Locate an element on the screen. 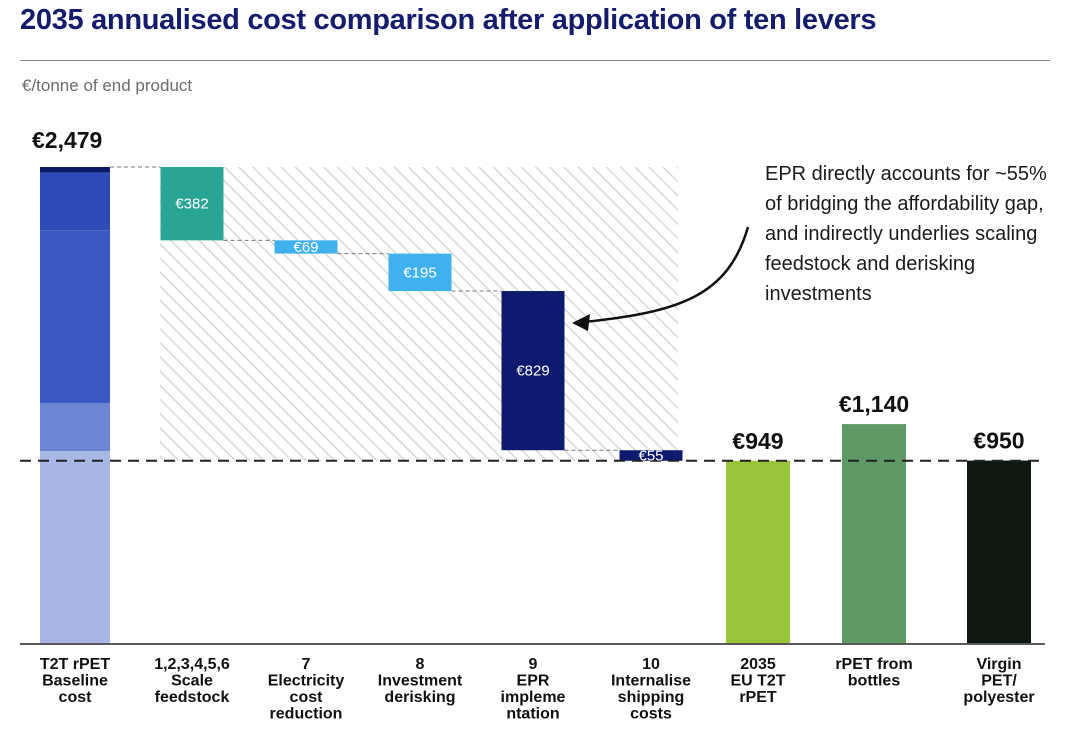 The image size is (1080, 737). category-label-line: bottles is located at coordinates (874, 681).